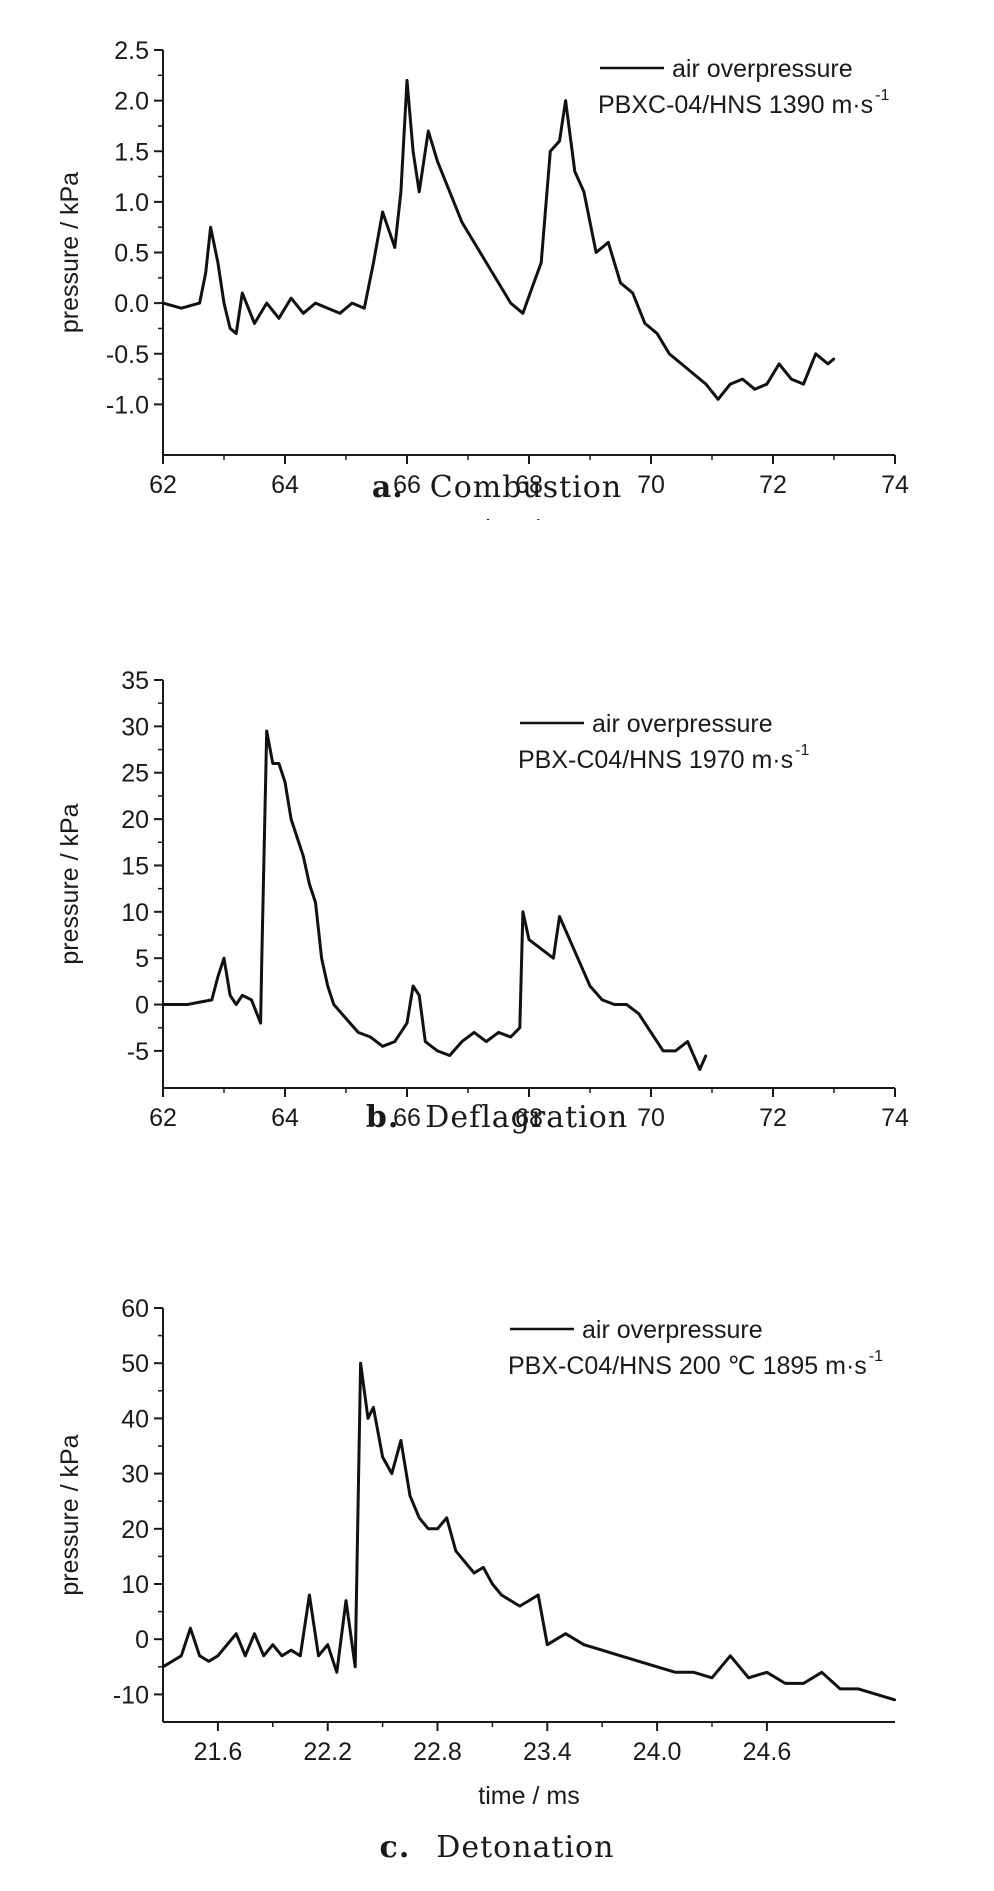 The image size is (994, 1891). What do you see at coordinates (773, 485) in the screenshot?
I see `x-tick-label-a: 72` at bounding box center [773, 485].